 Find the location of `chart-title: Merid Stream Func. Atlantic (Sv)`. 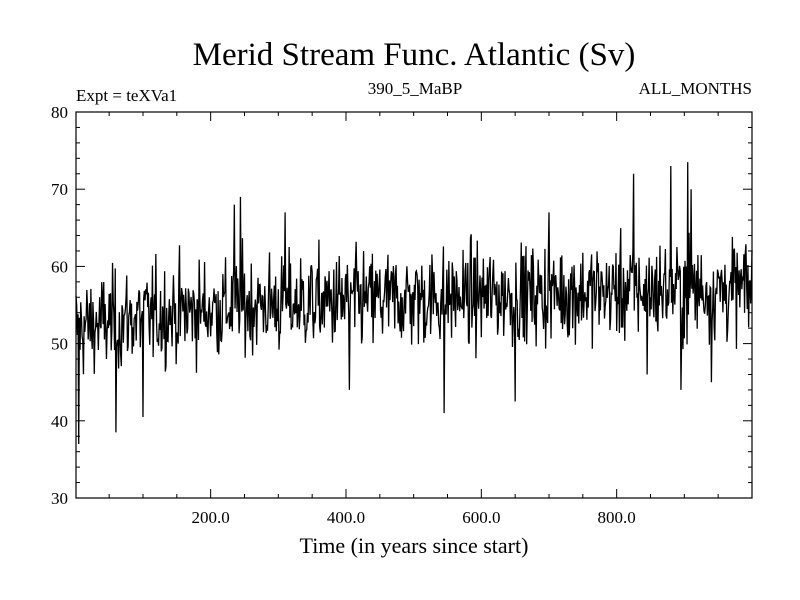

chart-title: Merid Stream Func. Atlantic (Sv) is located at coordinates (414, 55).